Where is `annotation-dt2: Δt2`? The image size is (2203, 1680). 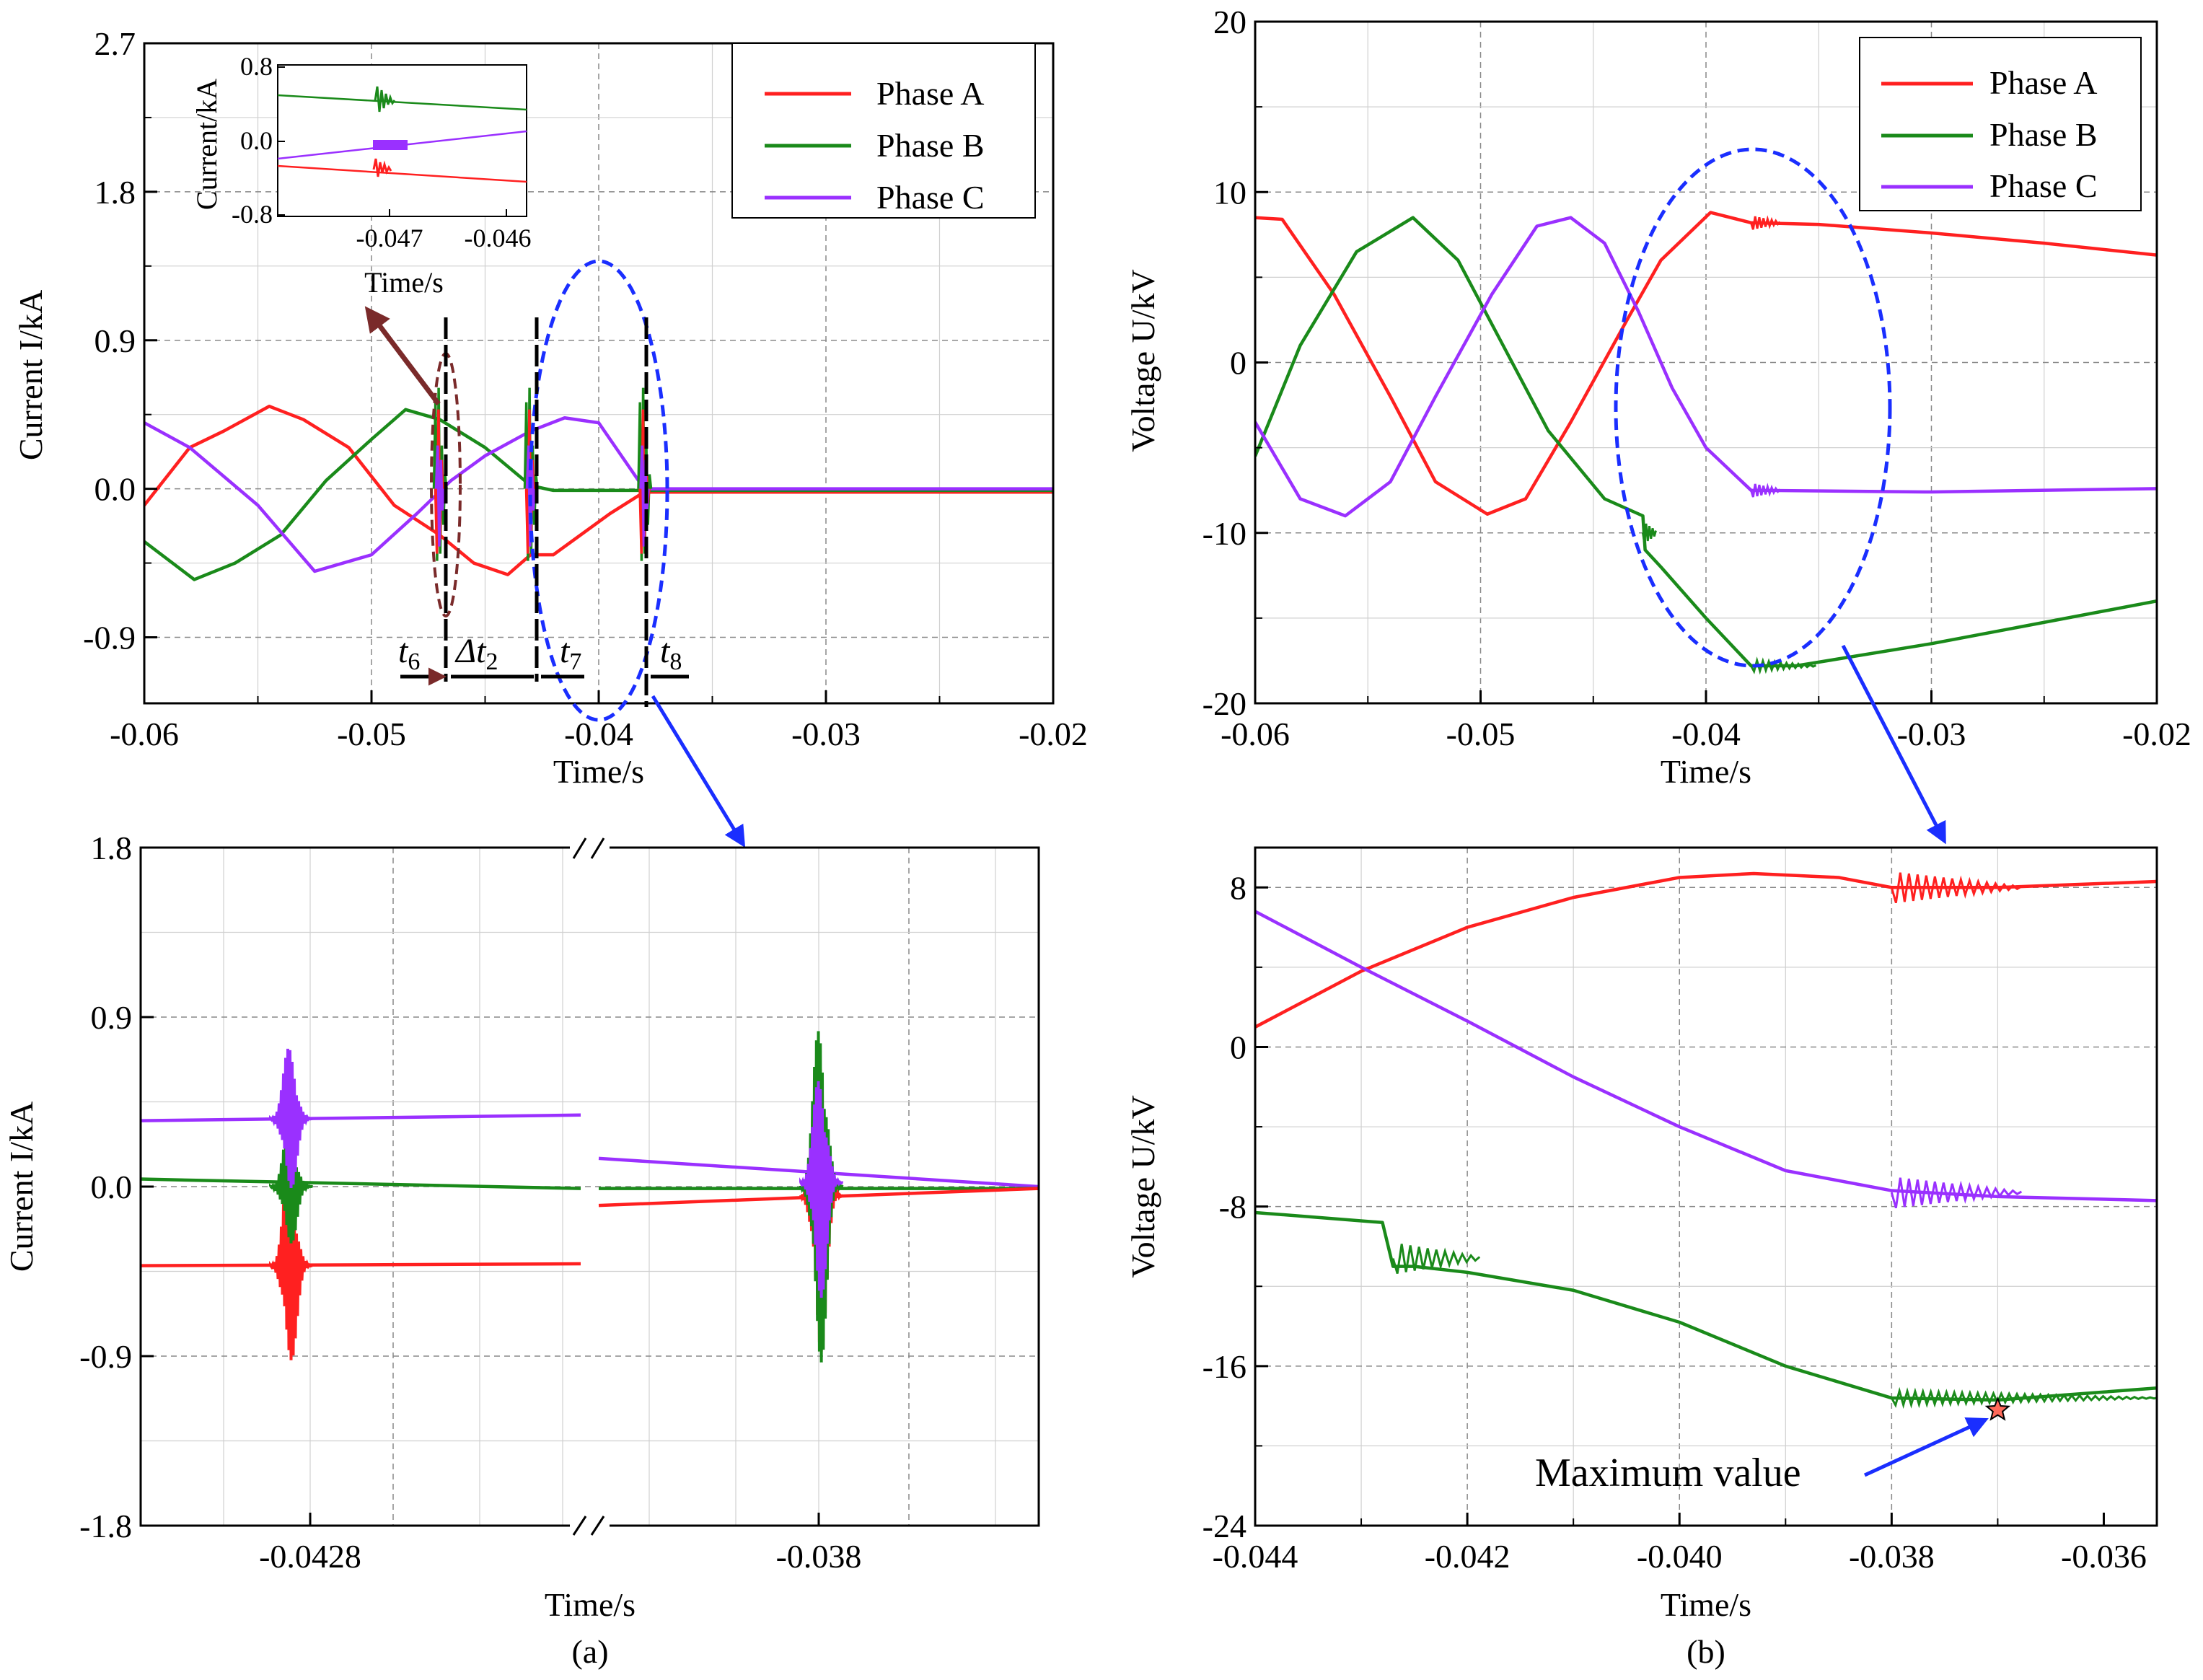 annotation-dt2: Δt2 is located at coordinates (476, 653).